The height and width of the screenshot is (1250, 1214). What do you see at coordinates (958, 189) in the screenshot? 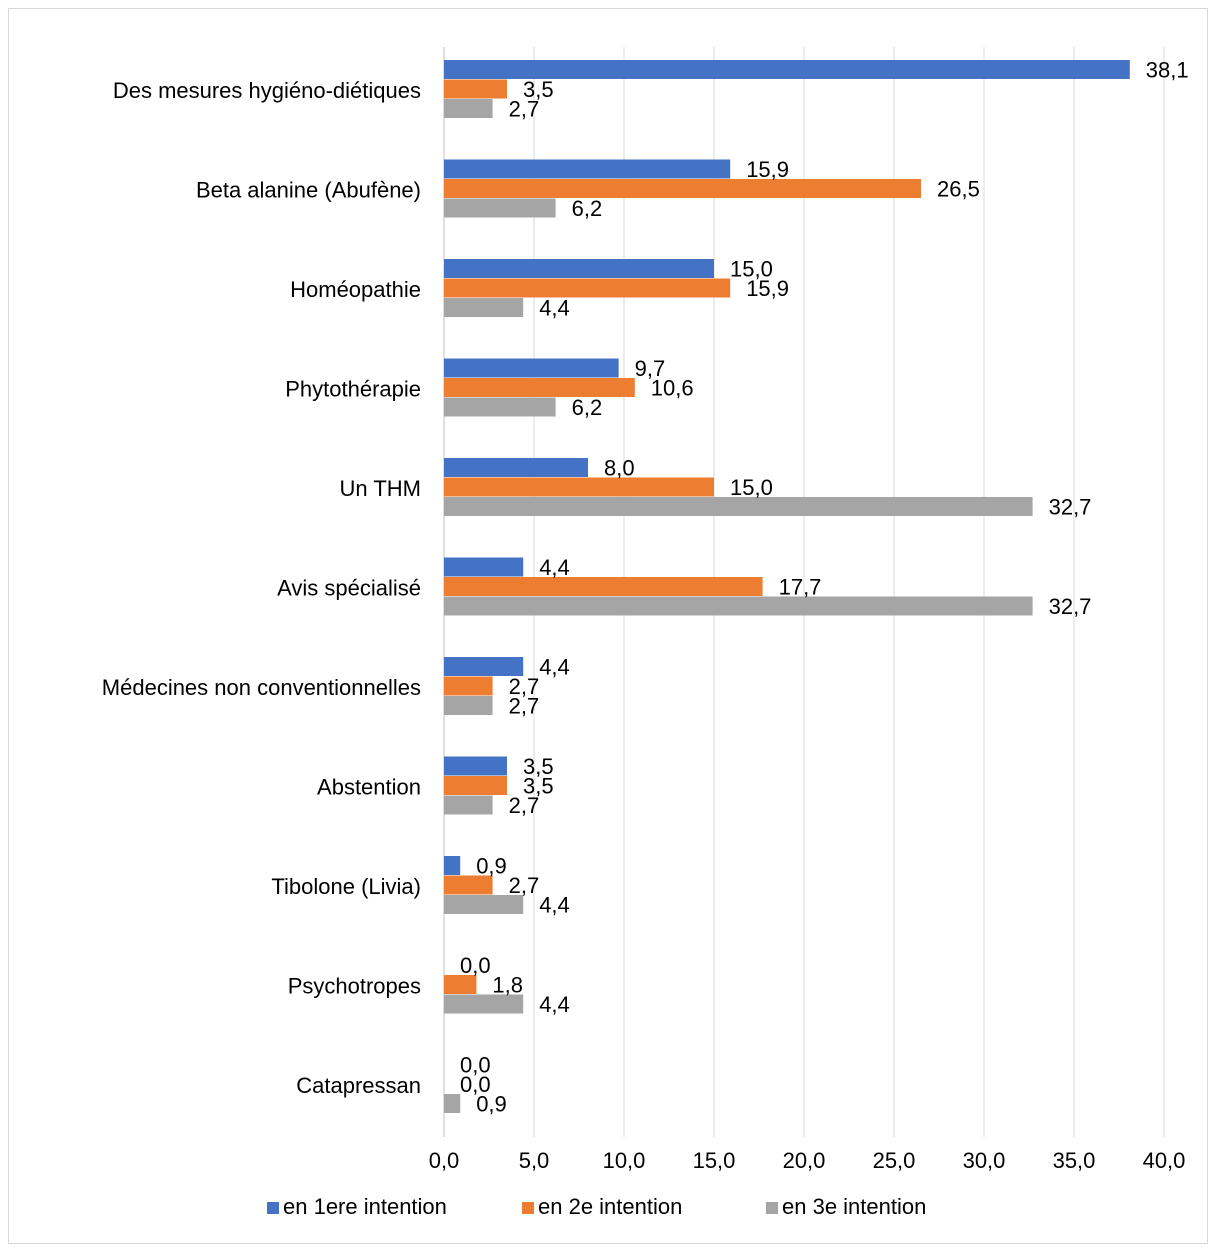
I see `data-label: 26,5` at bounding box center [958, 189].